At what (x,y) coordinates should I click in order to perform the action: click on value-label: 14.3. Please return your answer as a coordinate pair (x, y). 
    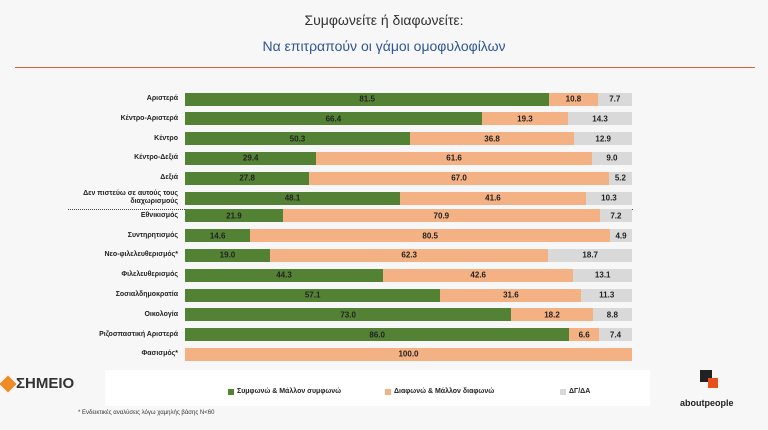
    Looking at the image, I should click on (600, 119).